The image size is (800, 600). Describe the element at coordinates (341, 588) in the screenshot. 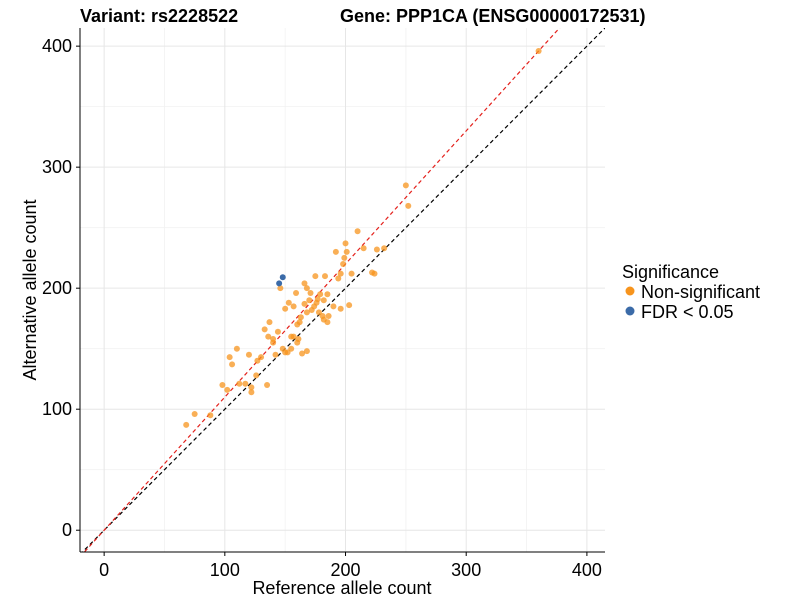

I see `x-axis-title: Reference allele count` at that location.